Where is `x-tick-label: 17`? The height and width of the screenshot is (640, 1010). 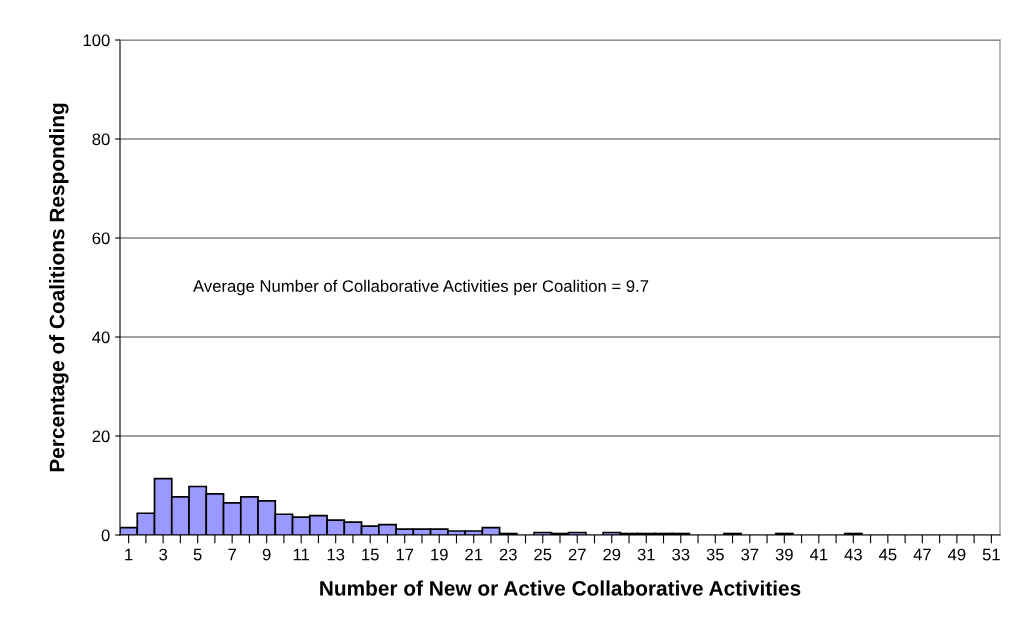 x-tick-label: 17 is located at coordinates (405, 554).